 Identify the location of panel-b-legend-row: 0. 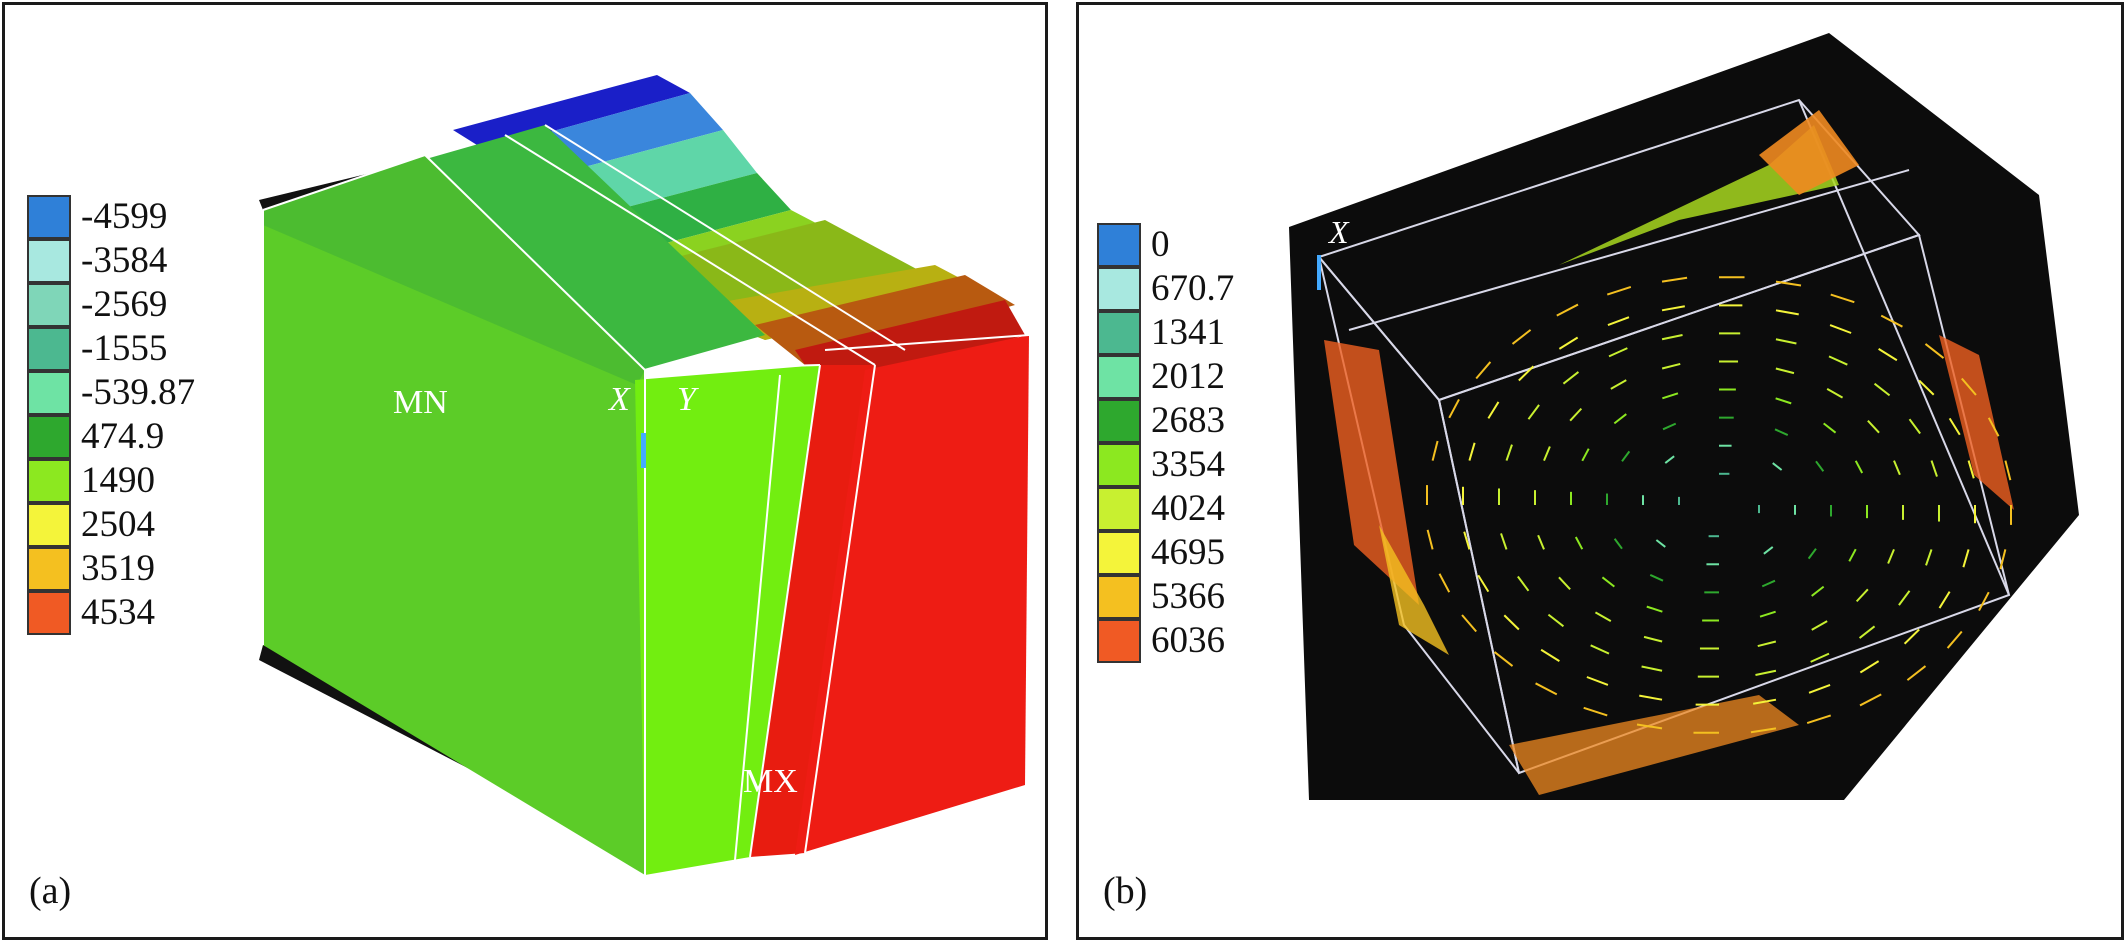
(1247, 245).